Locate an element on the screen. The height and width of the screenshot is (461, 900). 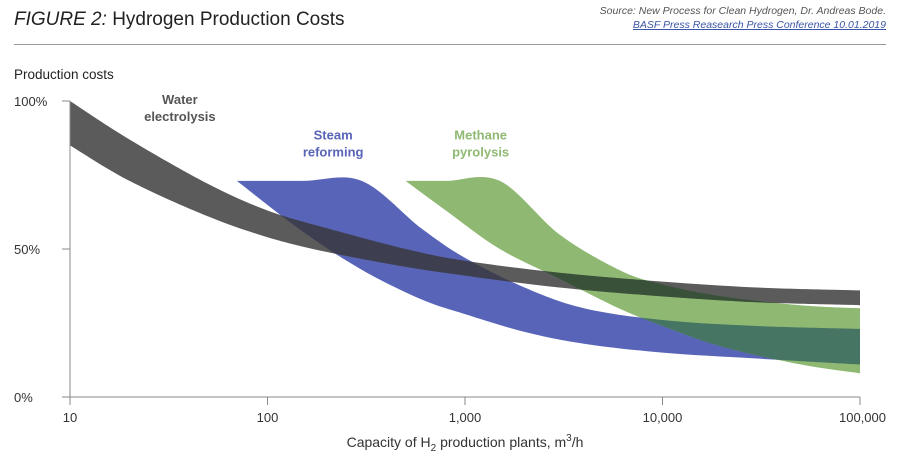
x-axis-title-part: Capacity of H is located at coordinates (389, 442).